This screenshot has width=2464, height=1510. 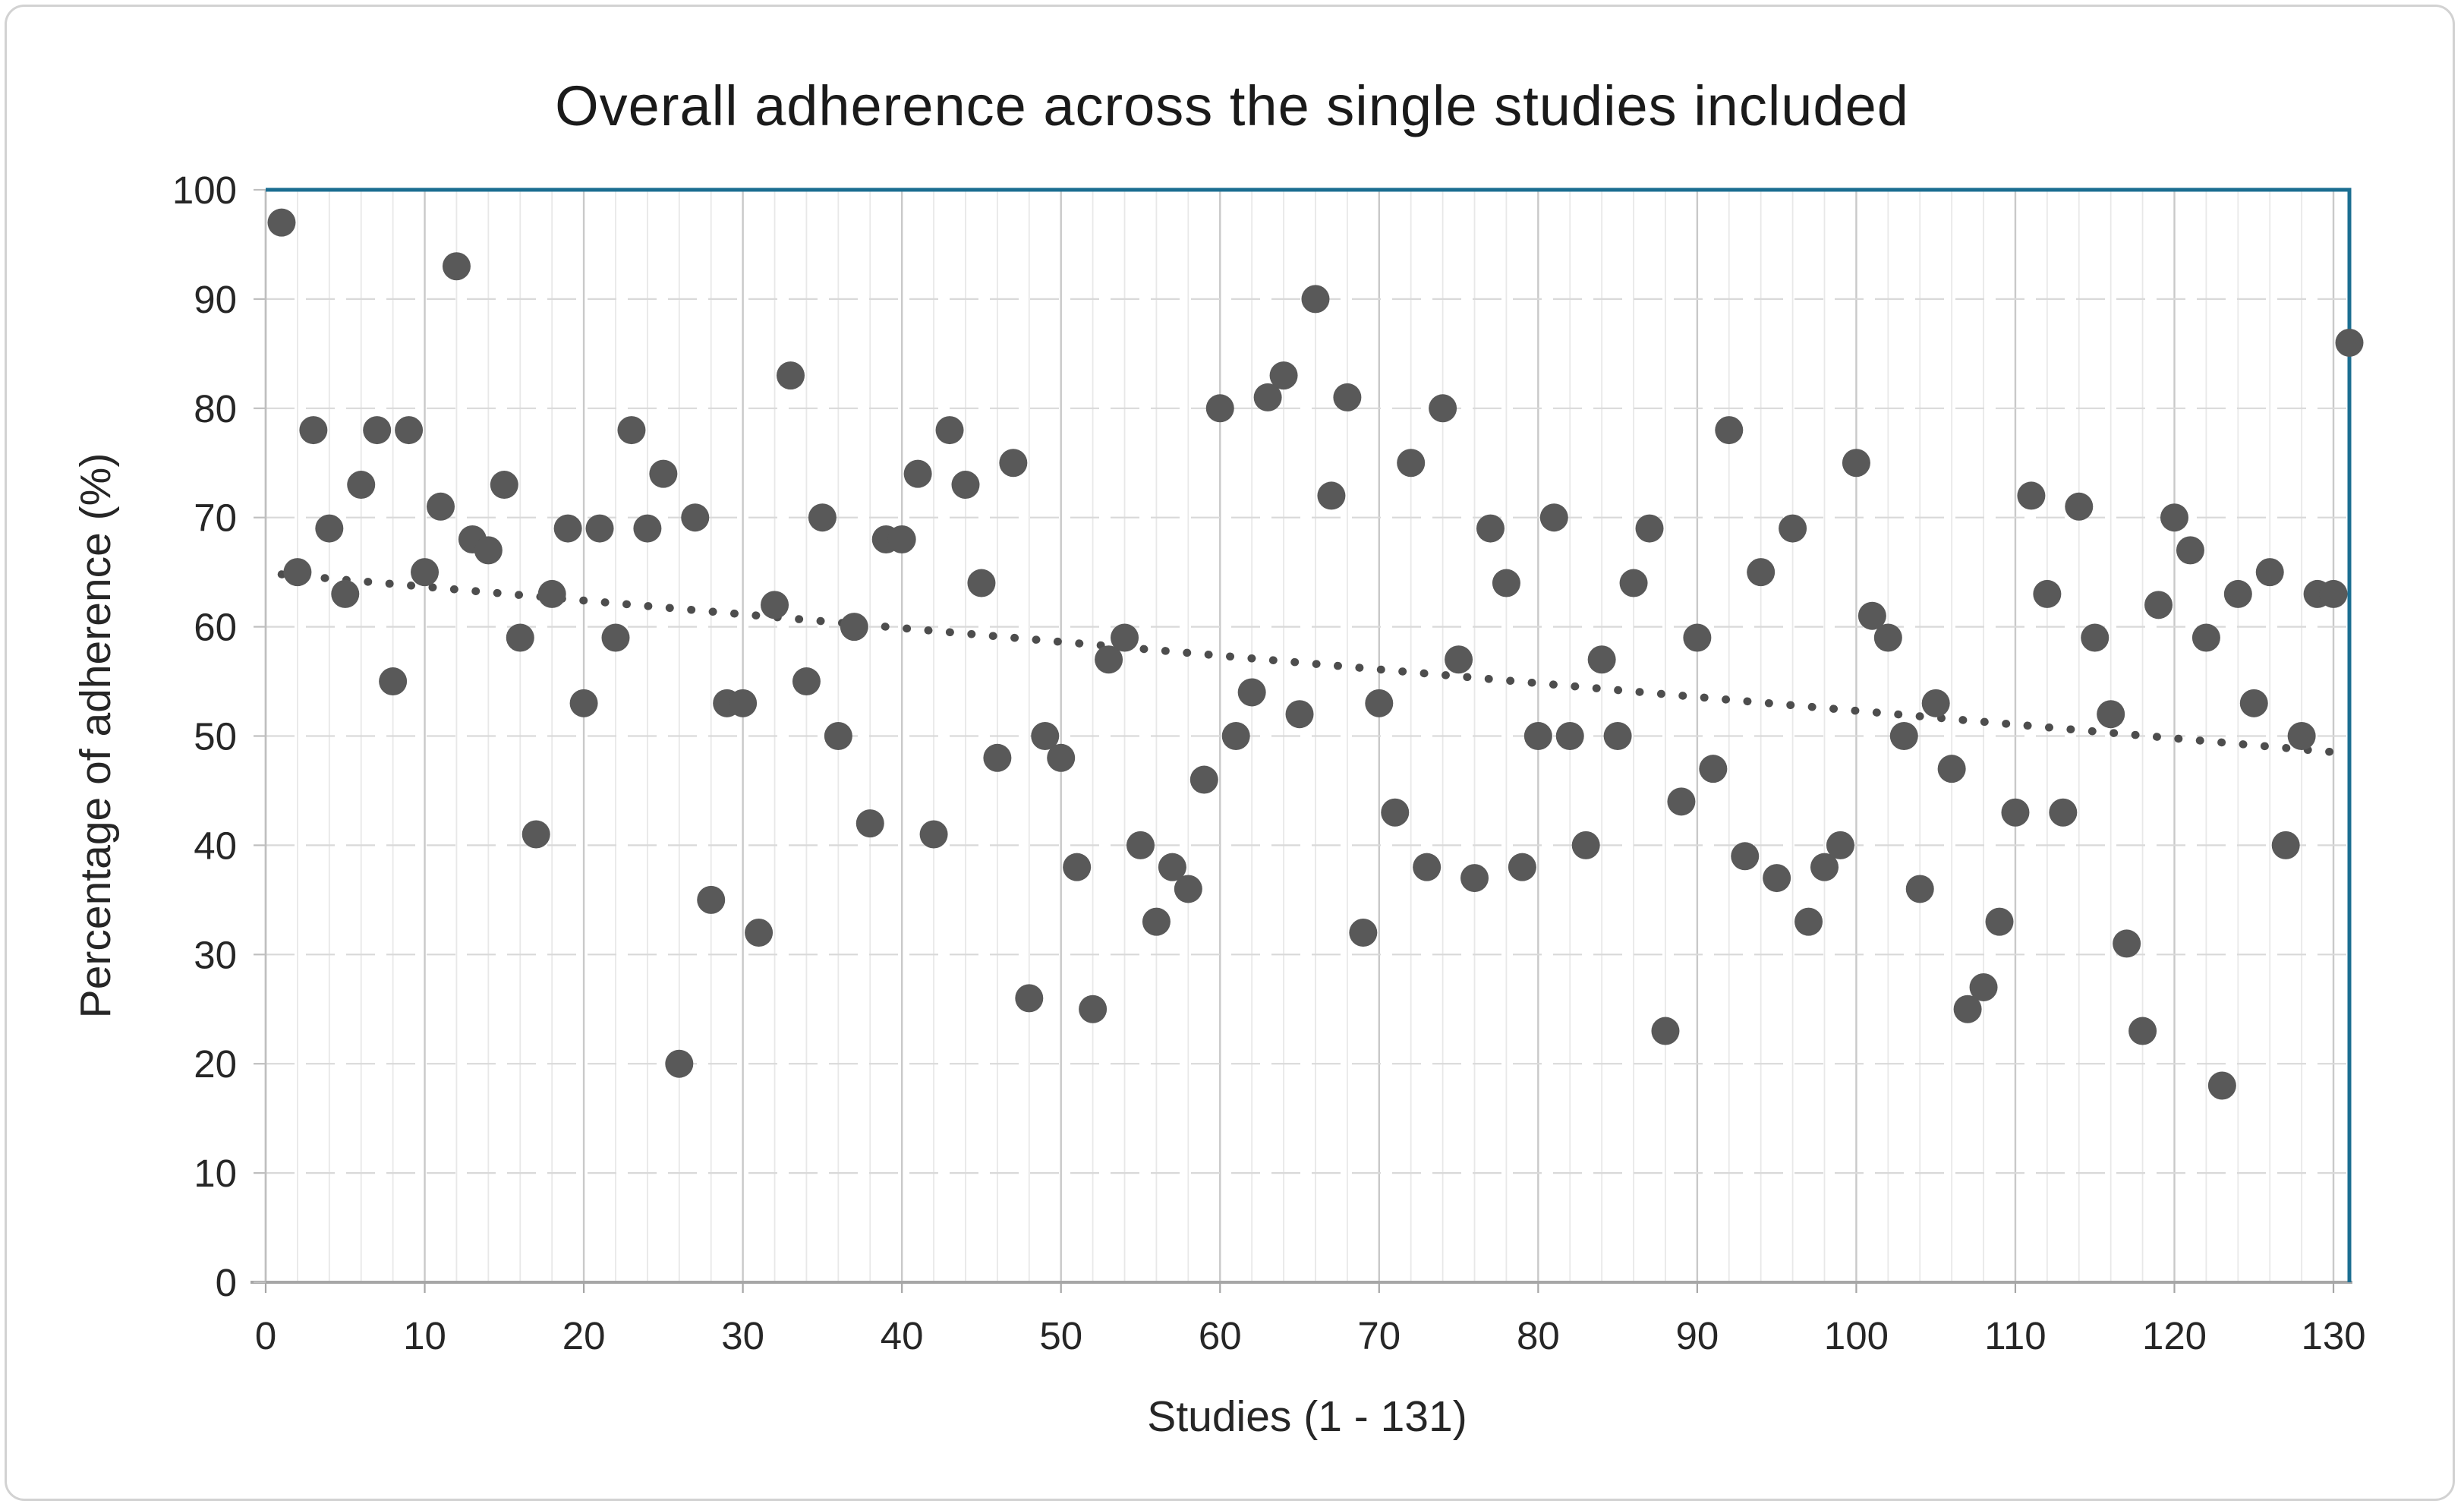 I want to click on x-tick-label: 80, so click(x=1538, y=1335).